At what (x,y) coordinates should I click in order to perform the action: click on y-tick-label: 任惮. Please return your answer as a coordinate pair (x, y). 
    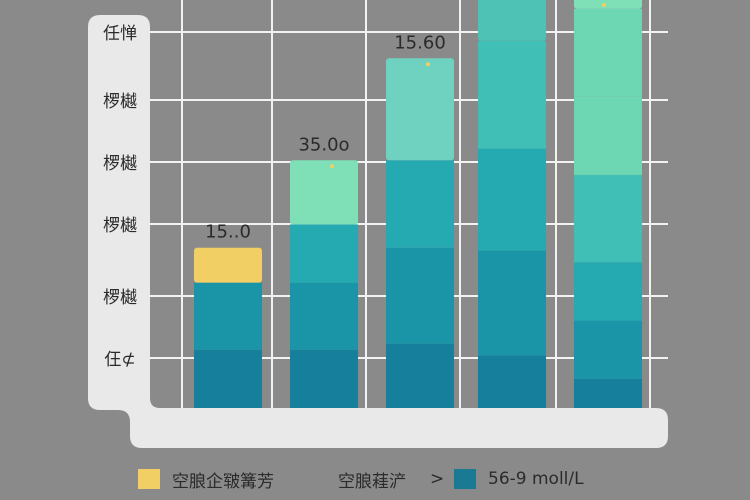
    Looking at the image, I should click on (120, 34).